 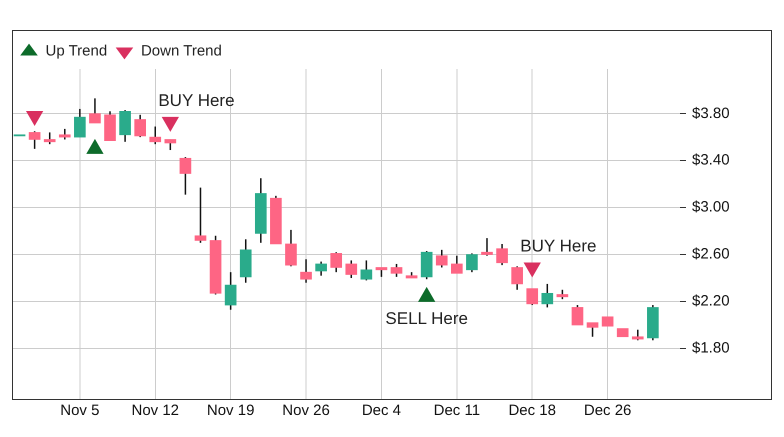 I want to click on y-tick-label: $3.40, so click(x=711, y=160).